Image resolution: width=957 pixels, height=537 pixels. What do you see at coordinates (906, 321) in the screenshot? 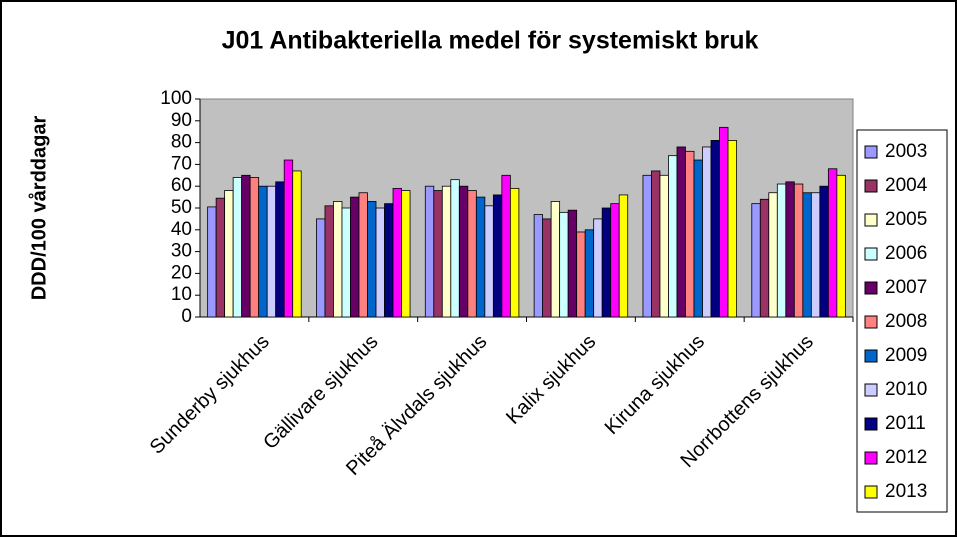
I see `legend-label: 2008` at bounding box center [906, 321].